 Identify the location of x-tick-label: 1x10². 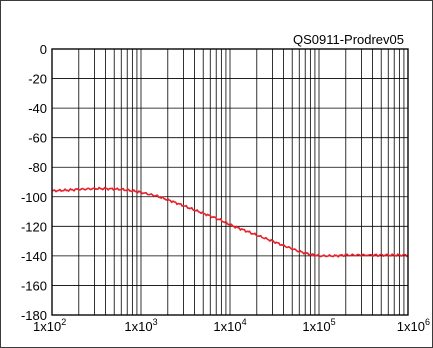
(49, 325).